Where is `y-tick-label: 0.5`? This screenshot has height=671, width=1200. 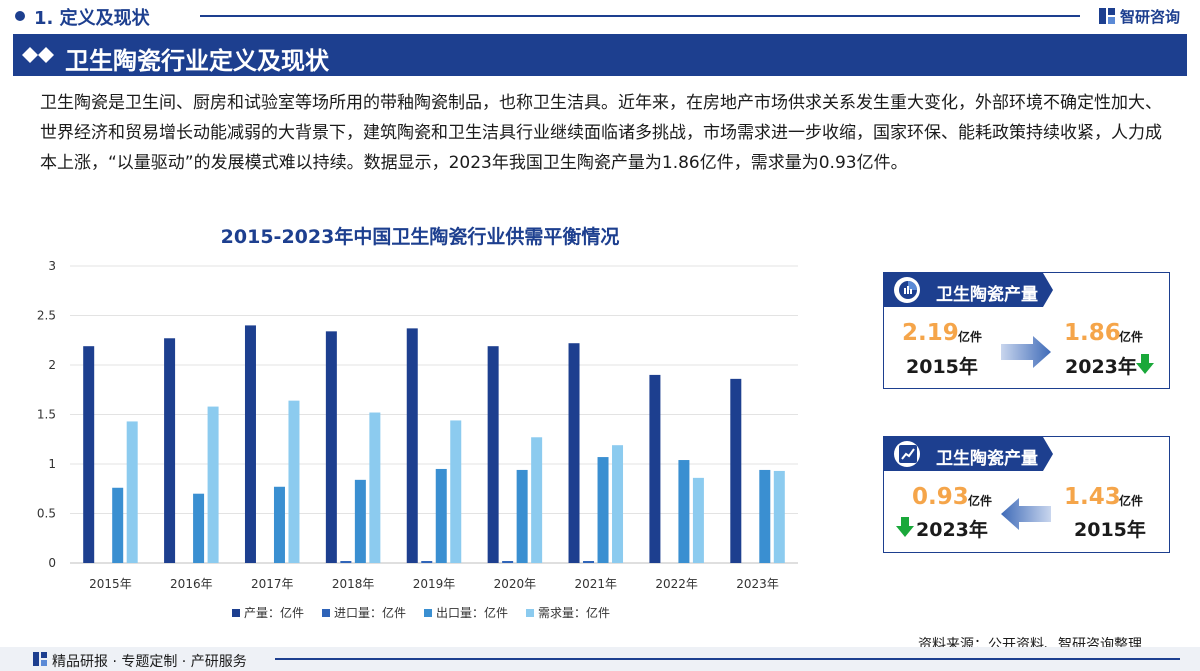
y-tick-label: 0.5 is located at coordinates (46, 514).